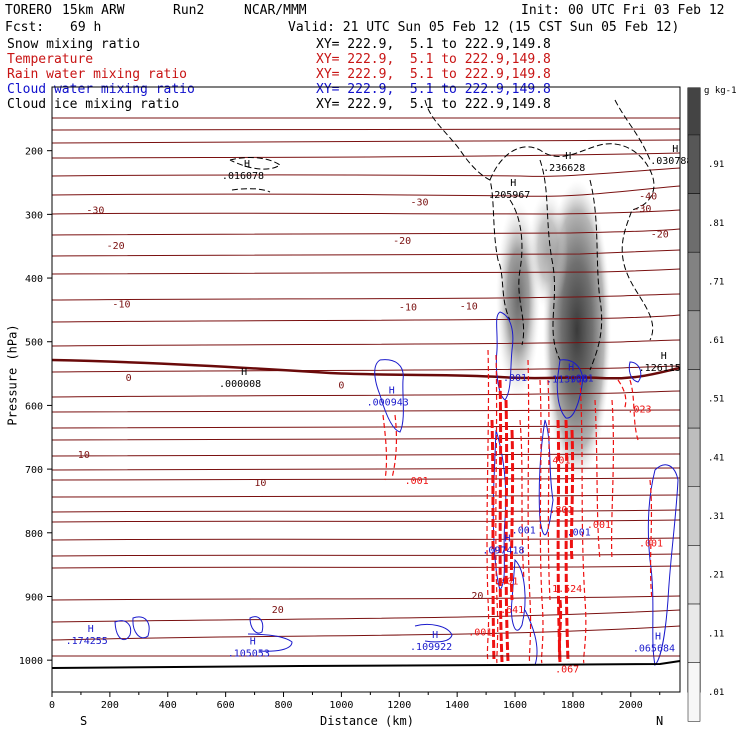 This screenshot has height=740, width=740. Describe the element at coordinates (366, 369) in the screenshot. I see `zero-degree-isotherm` at that location.